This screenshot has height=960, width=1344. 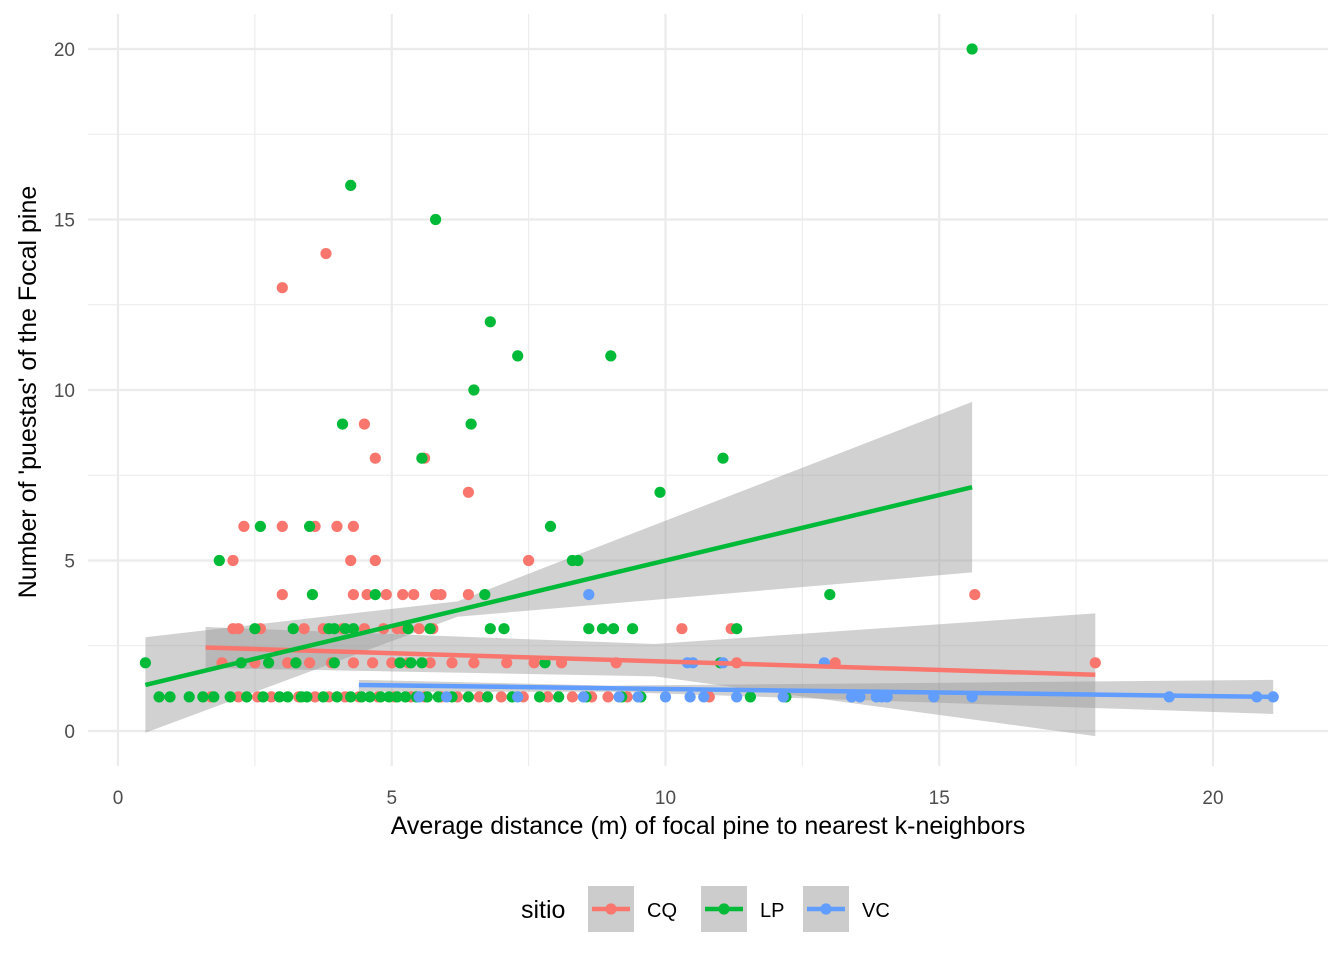 I want to click on legend-label-cq: CQ, so click(x=662, y=911).